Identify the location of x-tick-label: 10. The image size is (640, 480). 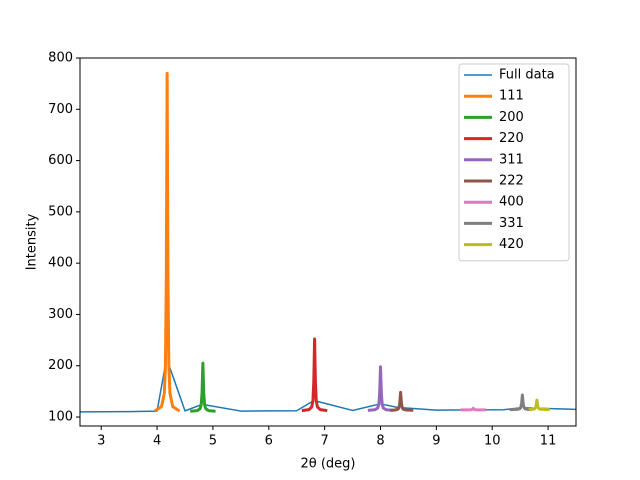
(492, 441).